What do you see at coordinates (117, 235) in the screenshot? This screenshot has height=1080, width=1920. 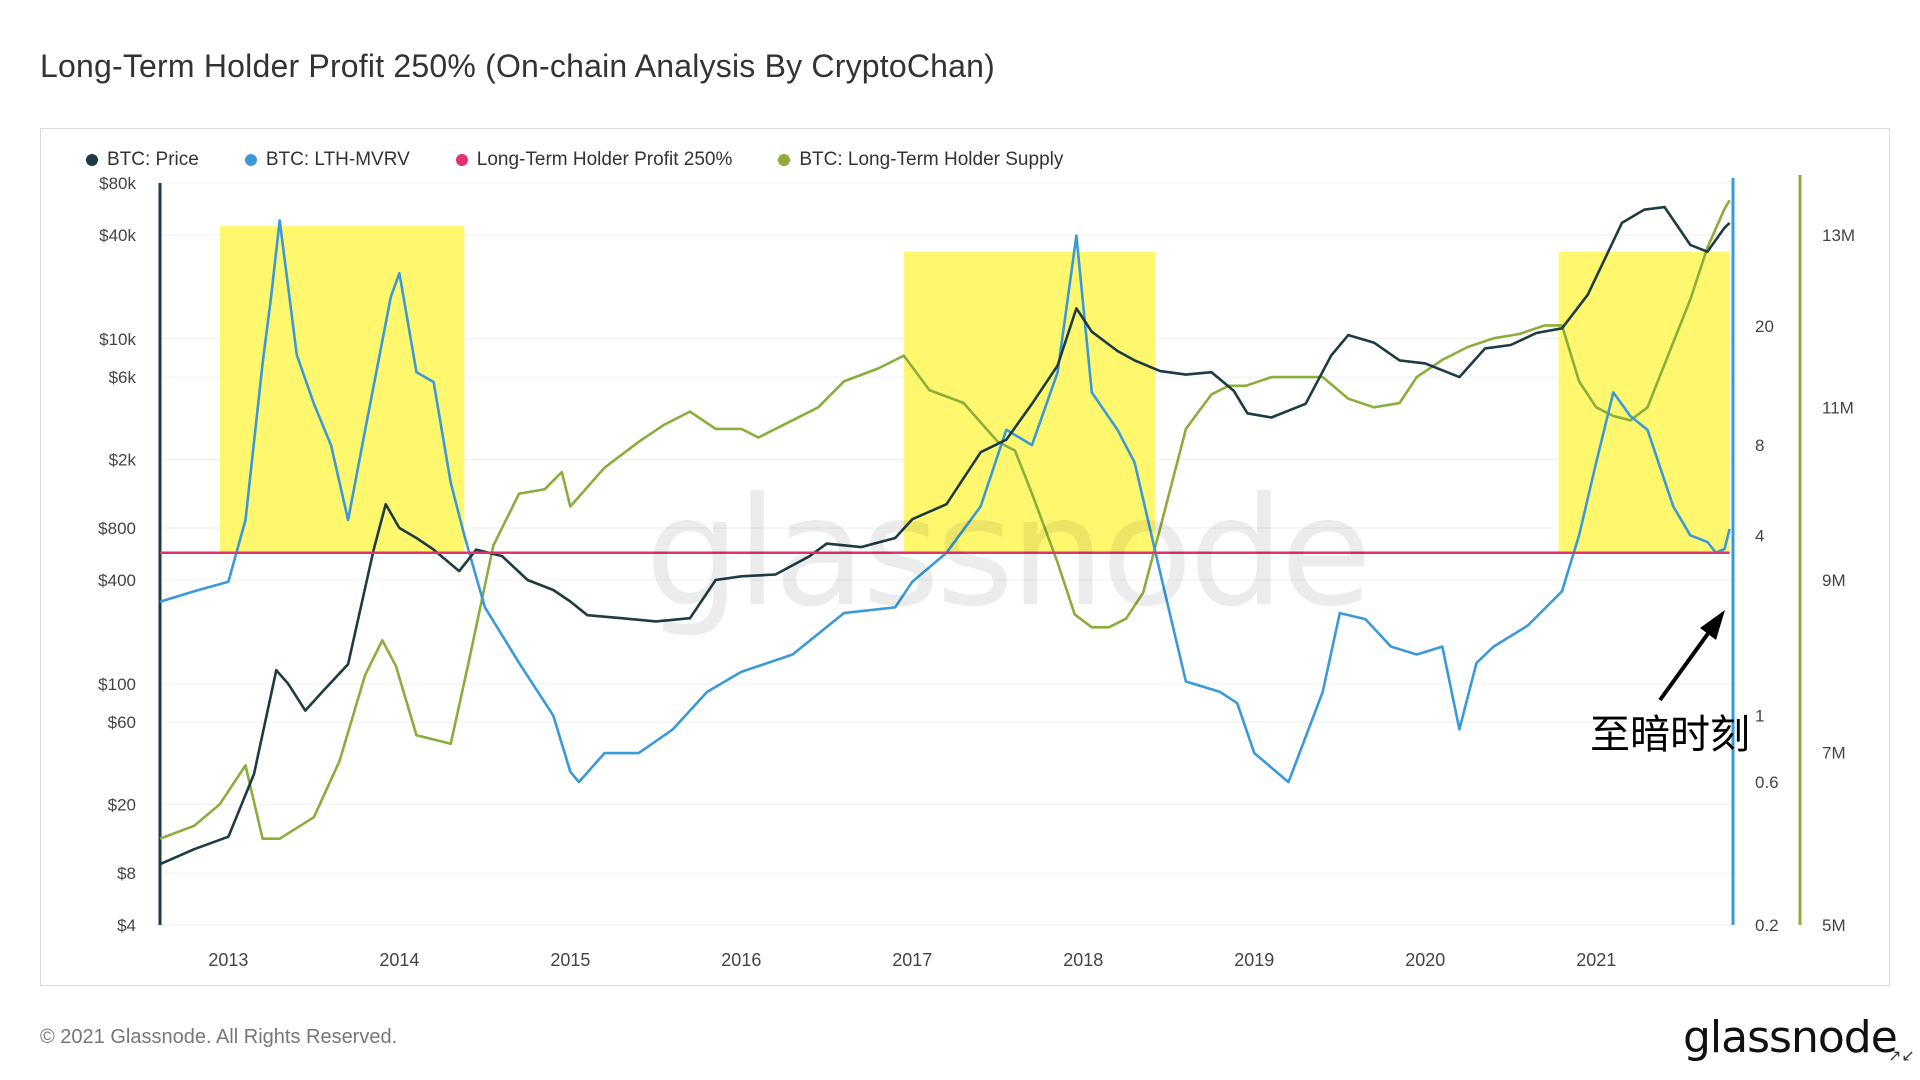 I see `price-tick-label: $40k` at bounding box center [117, 235].